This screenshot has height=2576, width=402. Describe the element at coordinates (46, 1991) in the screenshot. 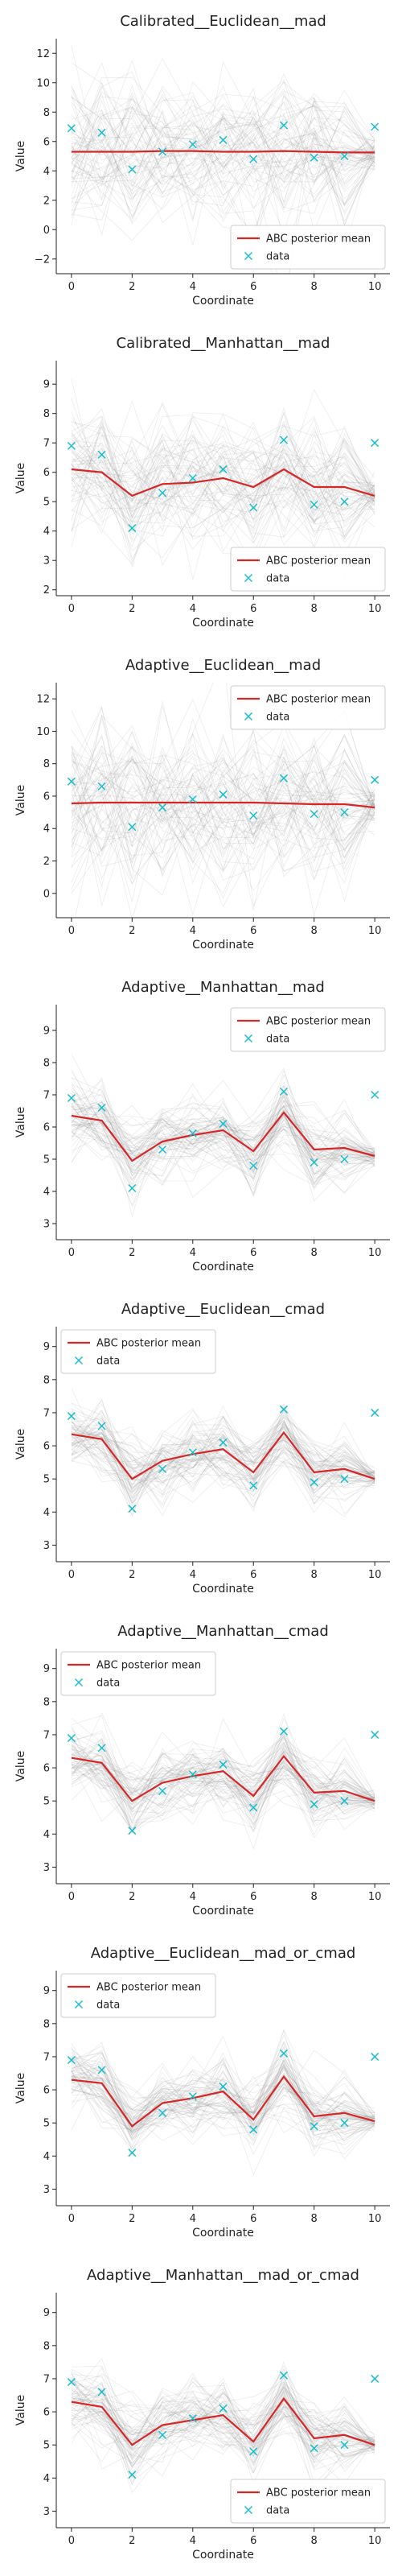

I see `y-tick-label: 9` at that location.